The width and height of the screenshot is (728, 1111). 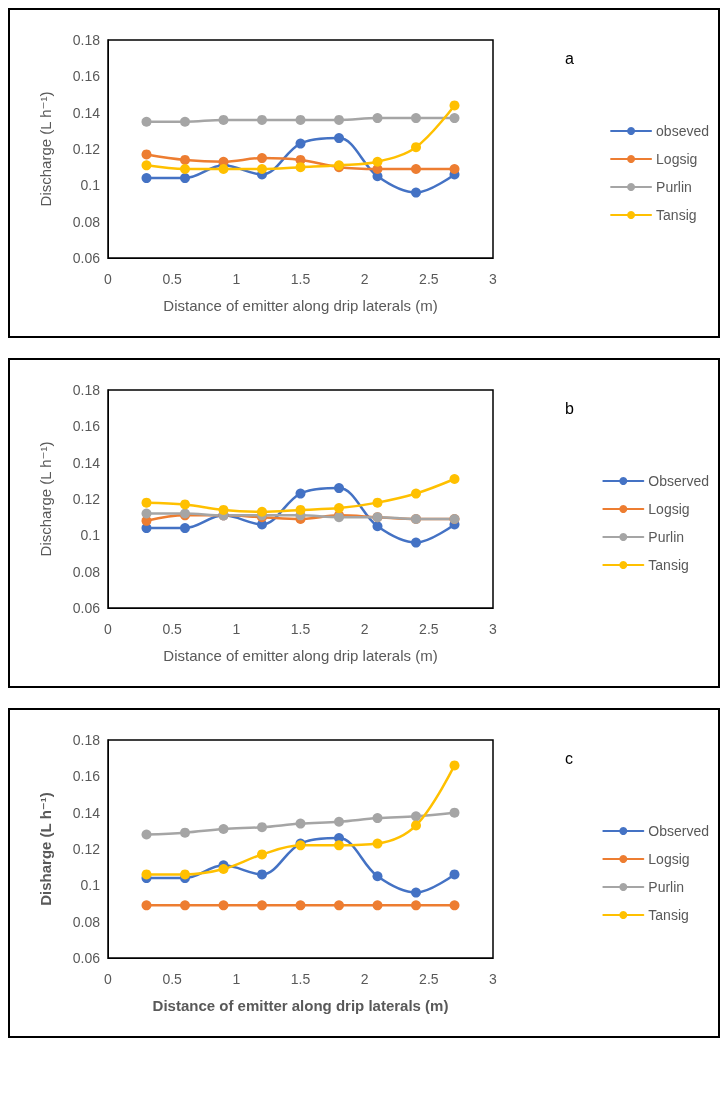 What do you see at coordinates (569, 758) in the screenshot?
I see `text: c` at bounding box center [569, 758].